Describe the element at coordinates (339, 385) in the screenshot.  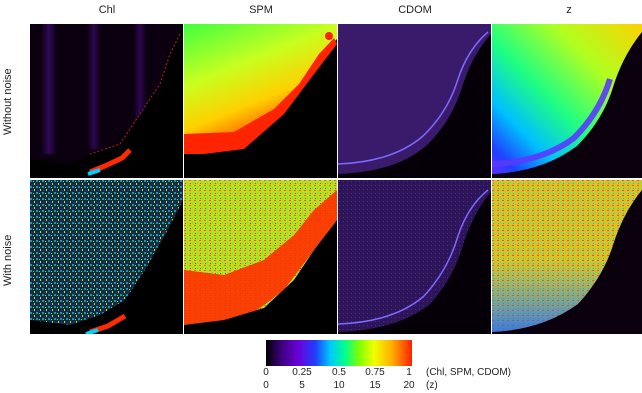
I see `tick-depth-2: 10` at that location.